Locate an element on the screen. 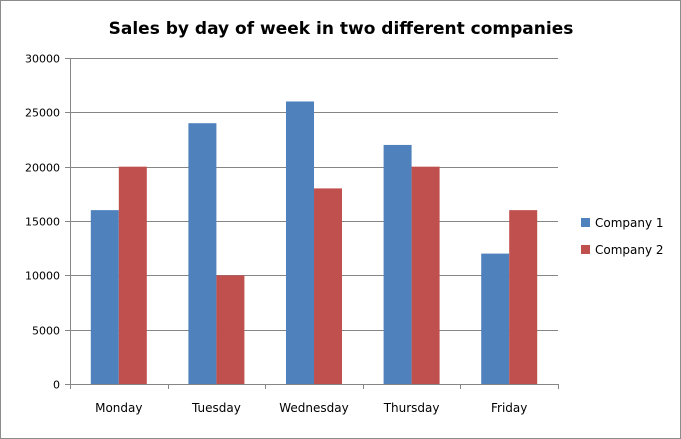  y-tick-label: 20000 is located at coordinates (42, 168).